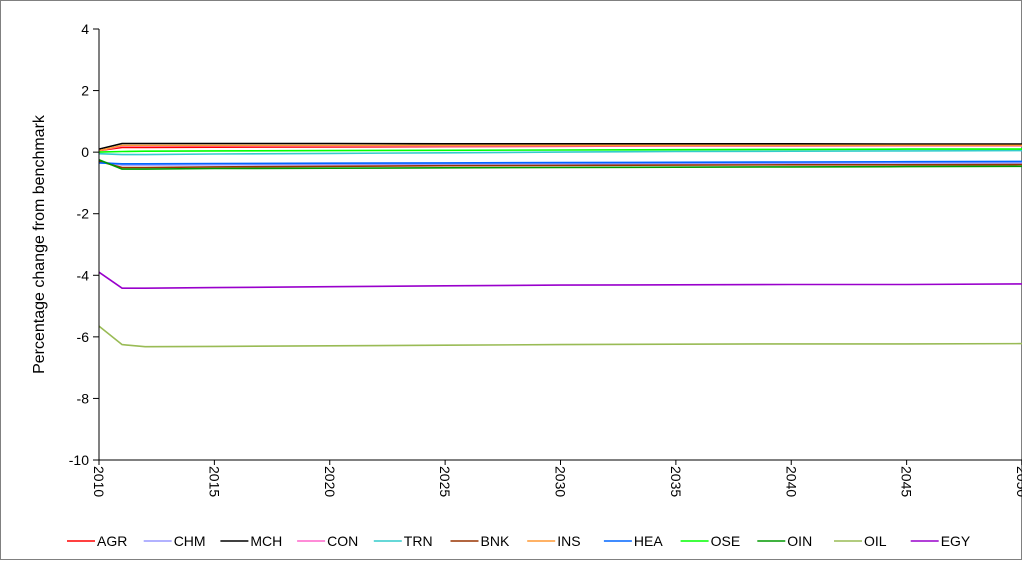  I want to click on y-tick-label: 0, so click(85, 152).